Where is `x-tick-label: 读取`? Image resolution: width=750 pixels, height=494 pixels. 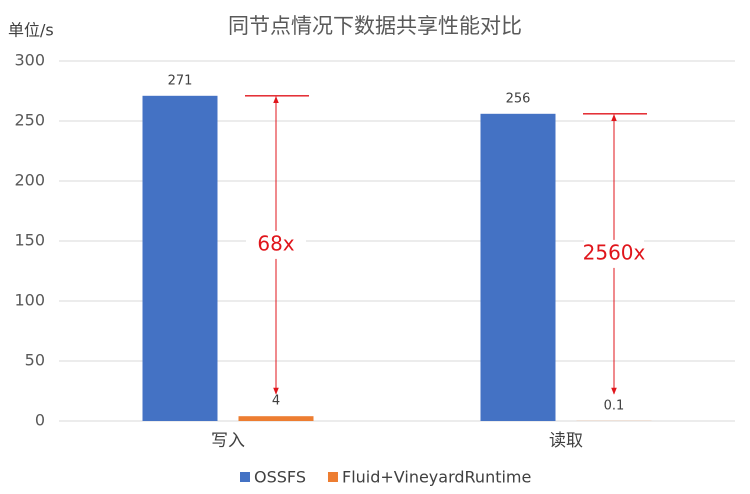
x-tick-label: 读取 is located at coordinates (566, 441).